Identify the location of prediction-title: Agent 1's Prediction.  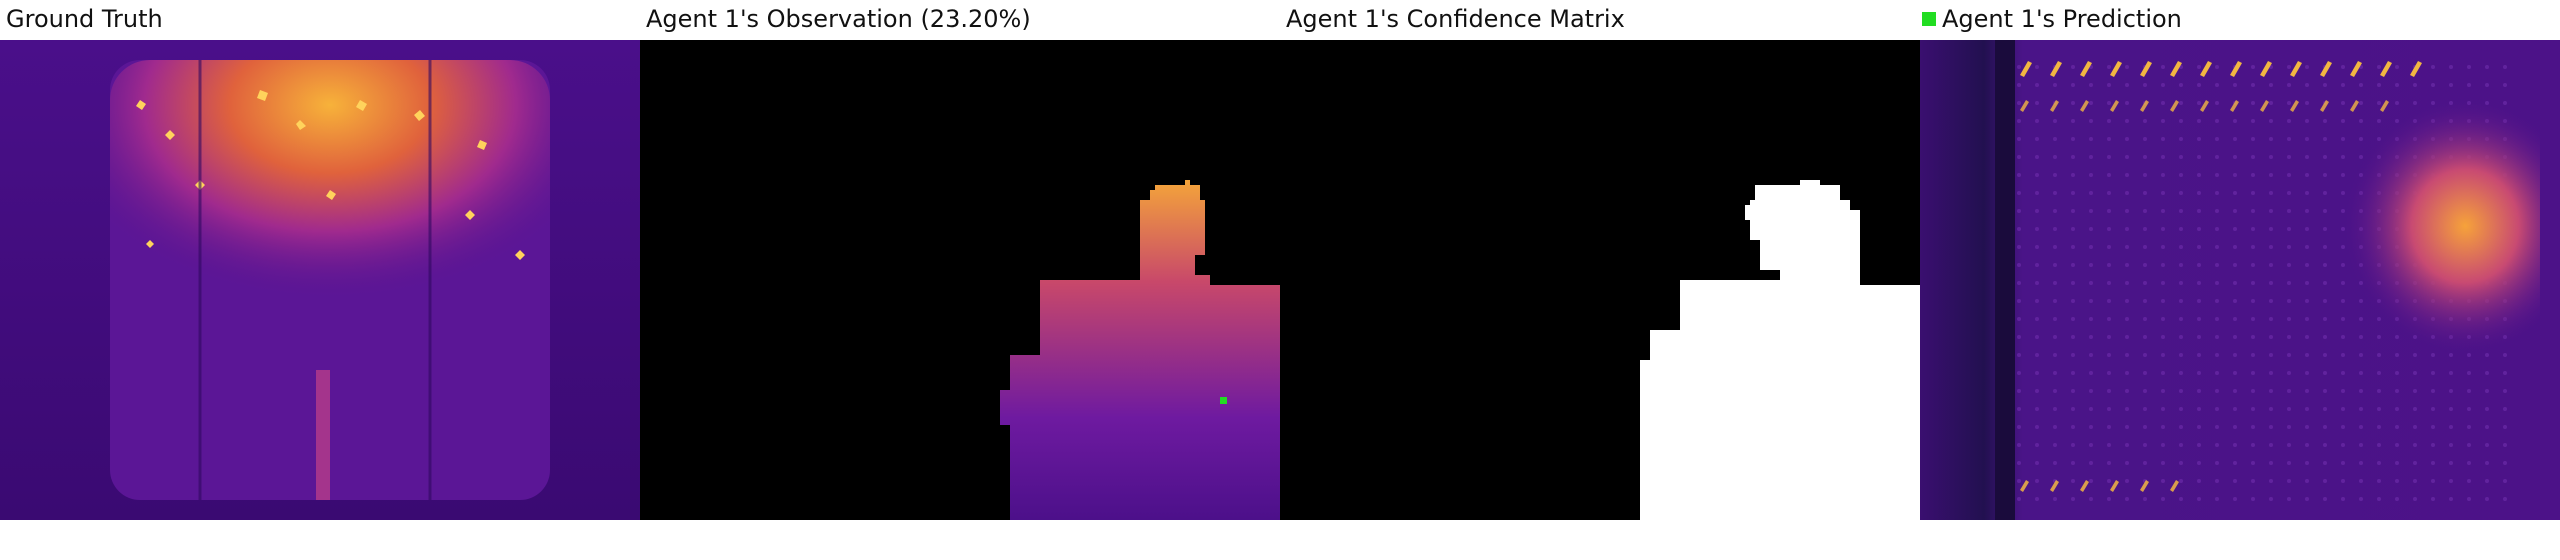
(2052, 19).